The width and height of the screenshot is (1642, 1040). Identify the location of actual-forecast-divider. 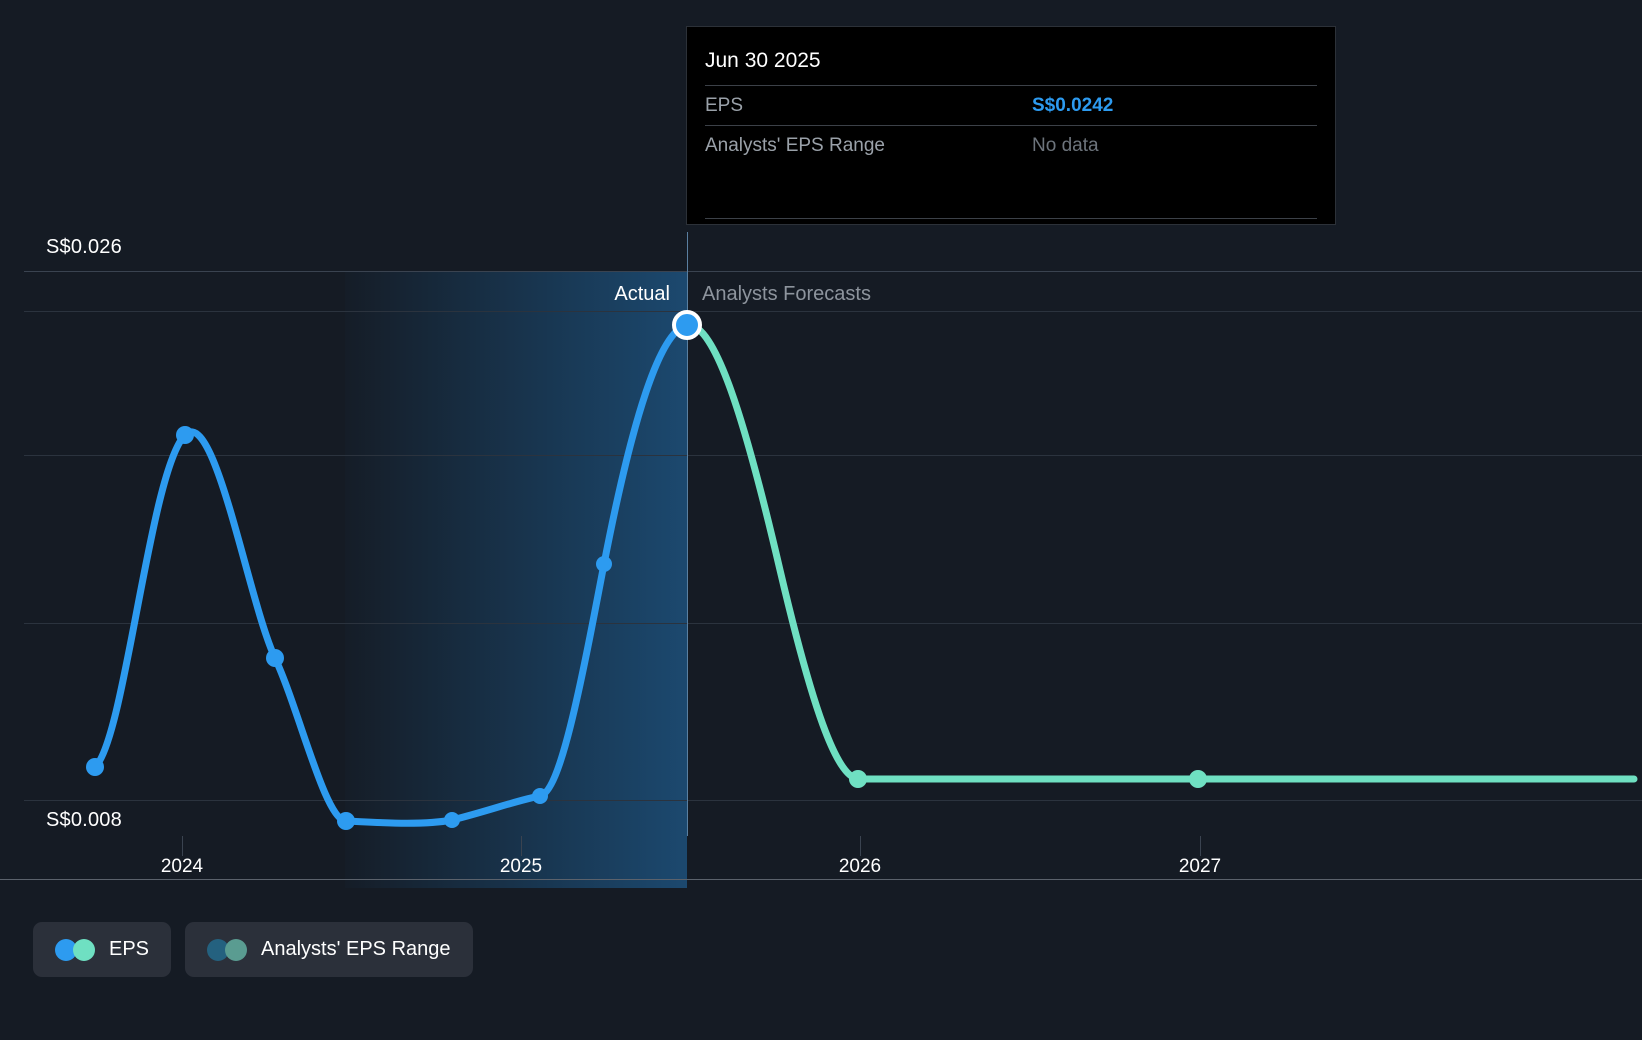
(687, 534).